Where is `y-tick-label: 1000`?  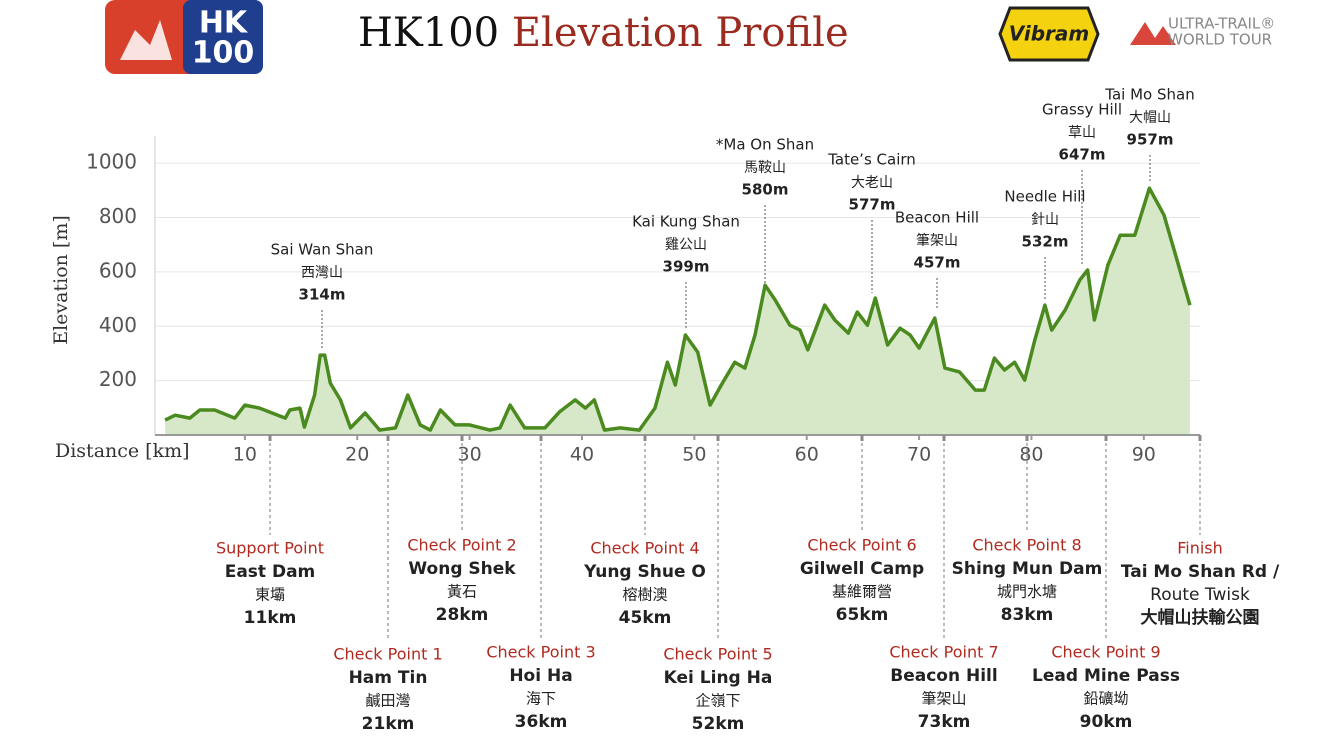
y-tick-label: 1000 is located at coordinates (111, 162).